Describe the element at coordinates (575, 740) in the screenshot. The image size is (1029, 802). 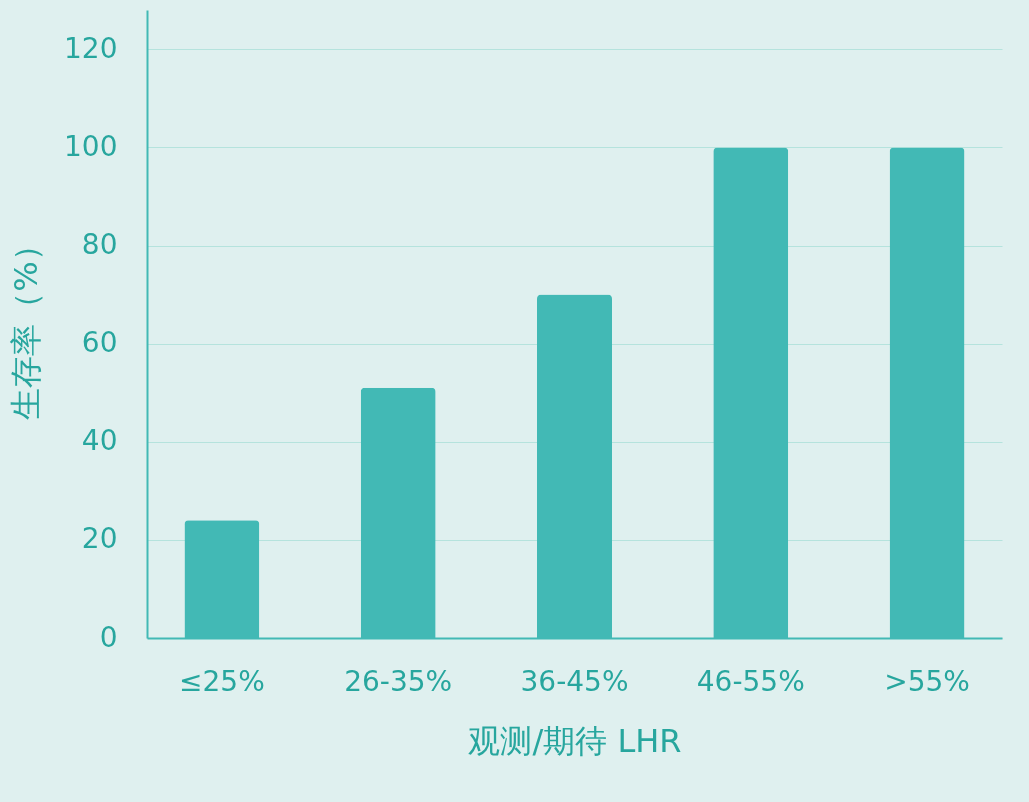
I see `x-axis-title: 观测/期待 LHR` at that location.